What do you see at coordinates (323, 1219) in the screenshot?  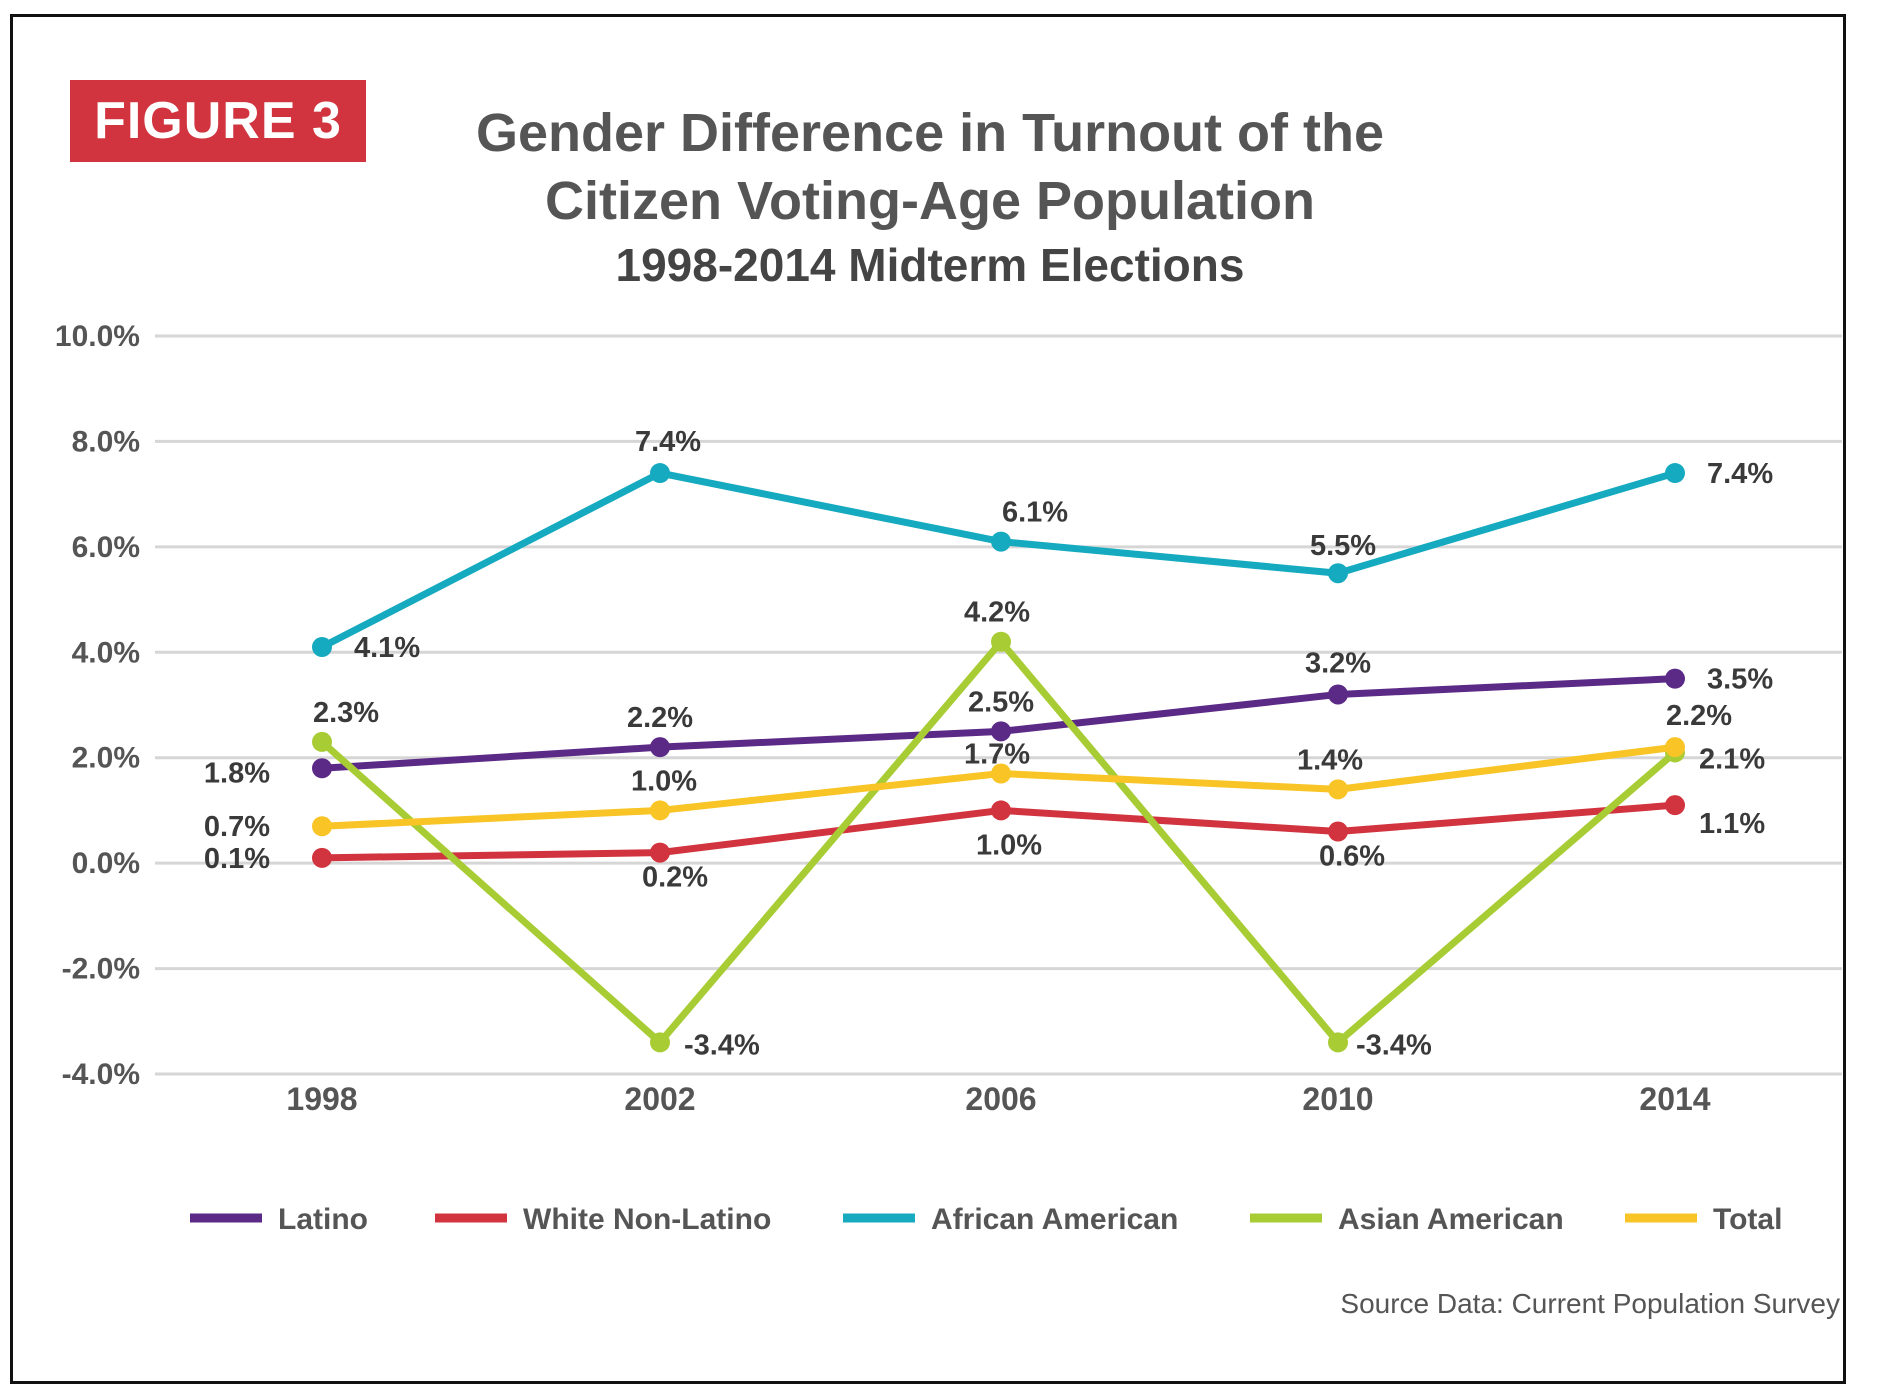 I see `legend-label-latino: Latino` at bounding box center [323, 1219].